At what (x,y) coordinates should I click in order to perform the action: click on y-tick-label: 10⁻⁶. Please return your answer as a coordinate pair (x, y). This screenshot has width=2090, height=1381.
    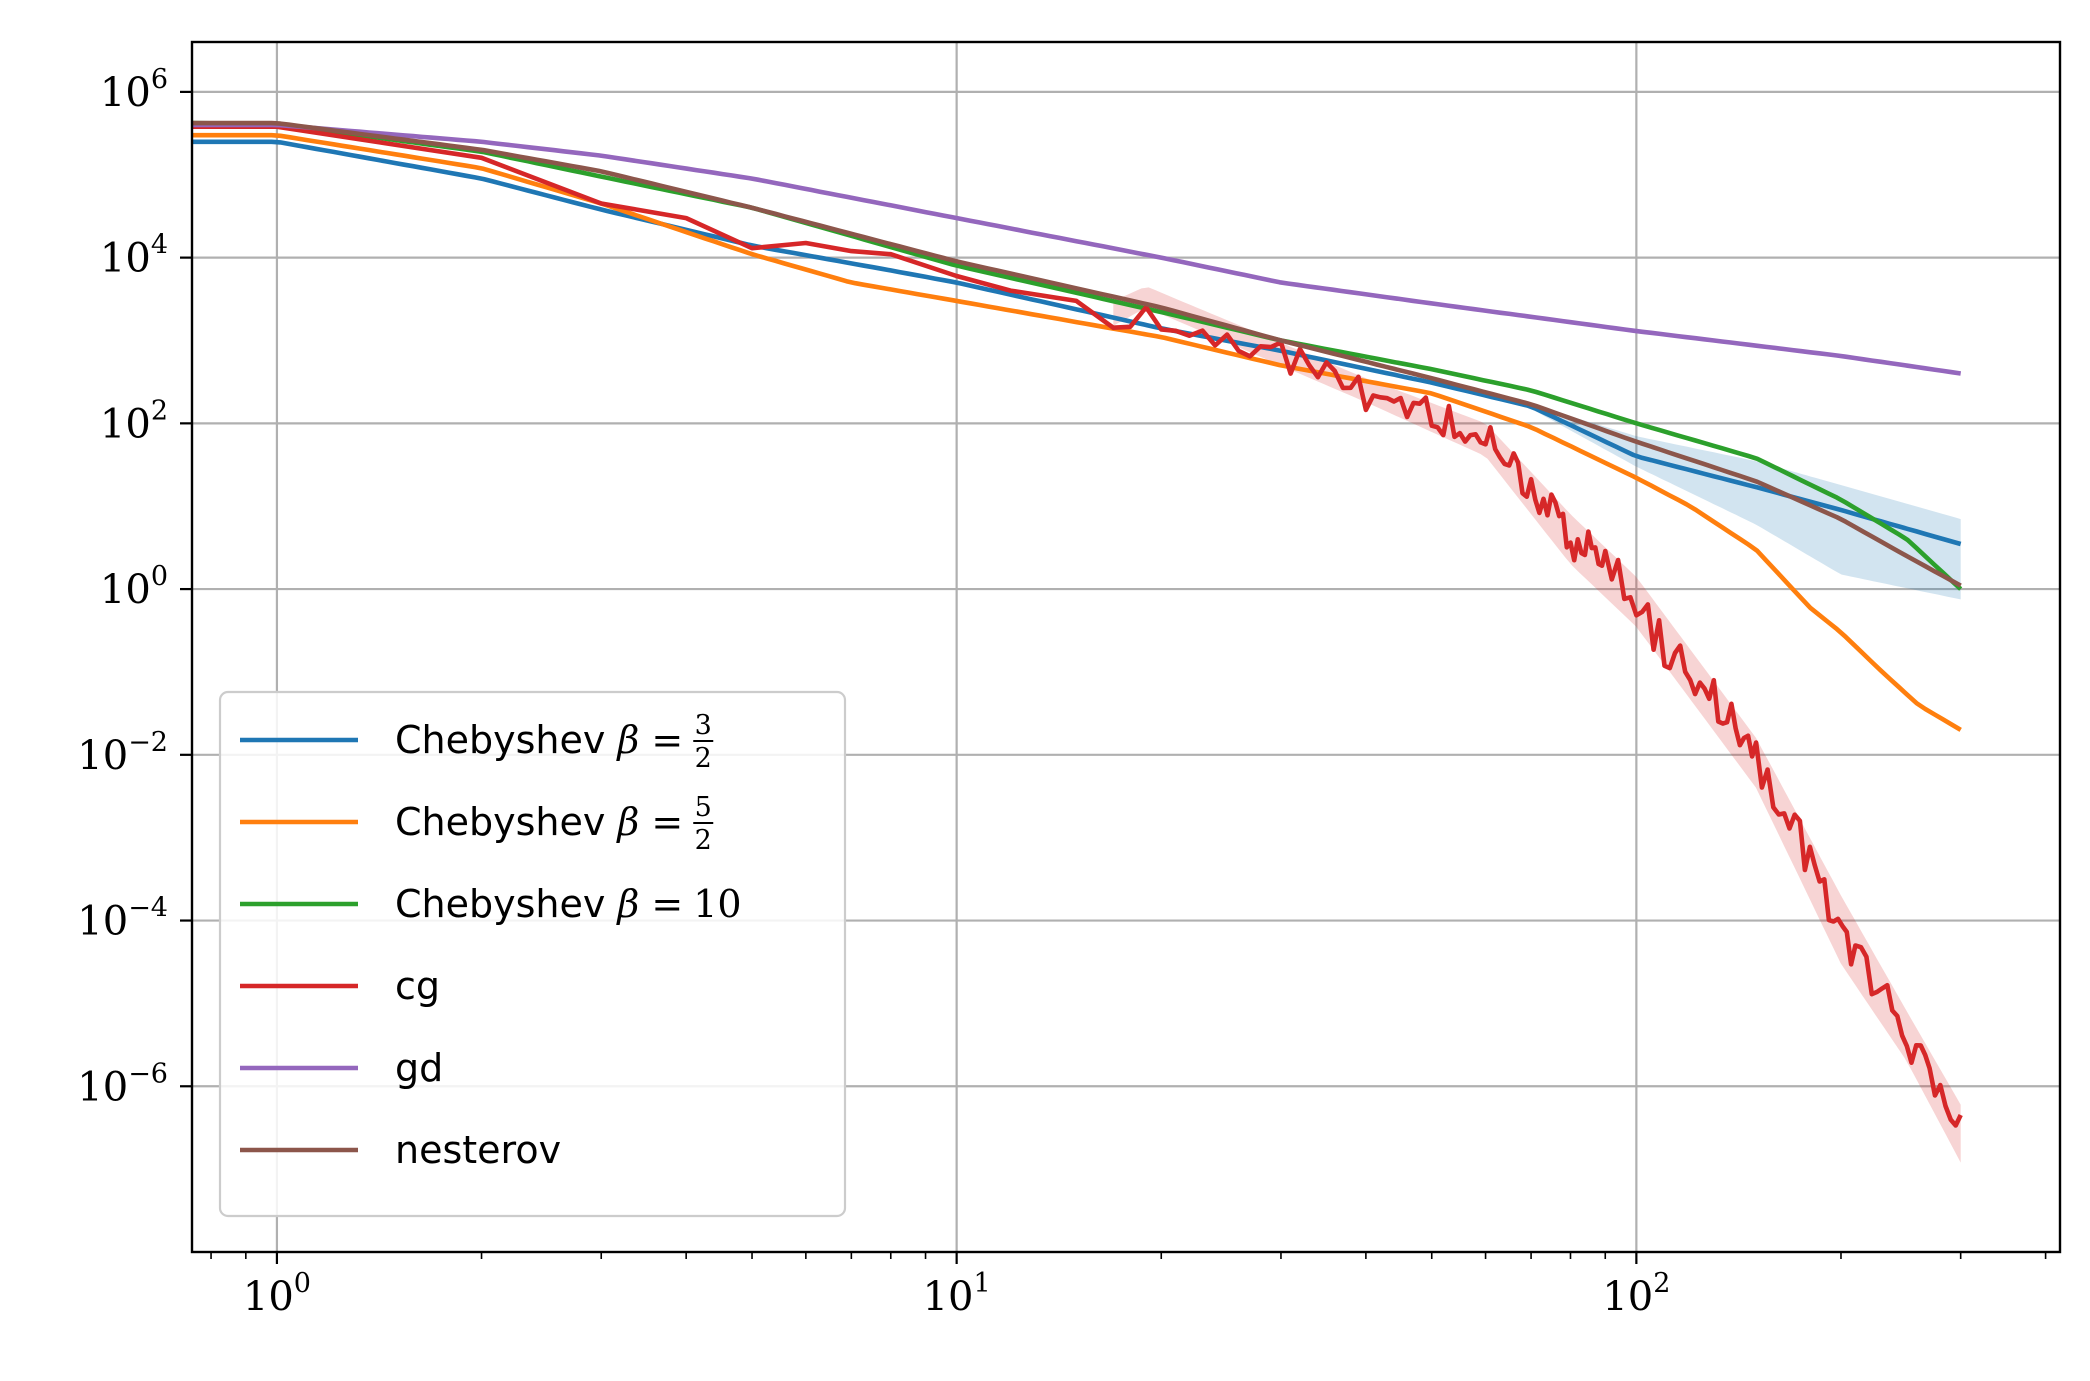
    Looking at the image, I should click on (122, 1084).